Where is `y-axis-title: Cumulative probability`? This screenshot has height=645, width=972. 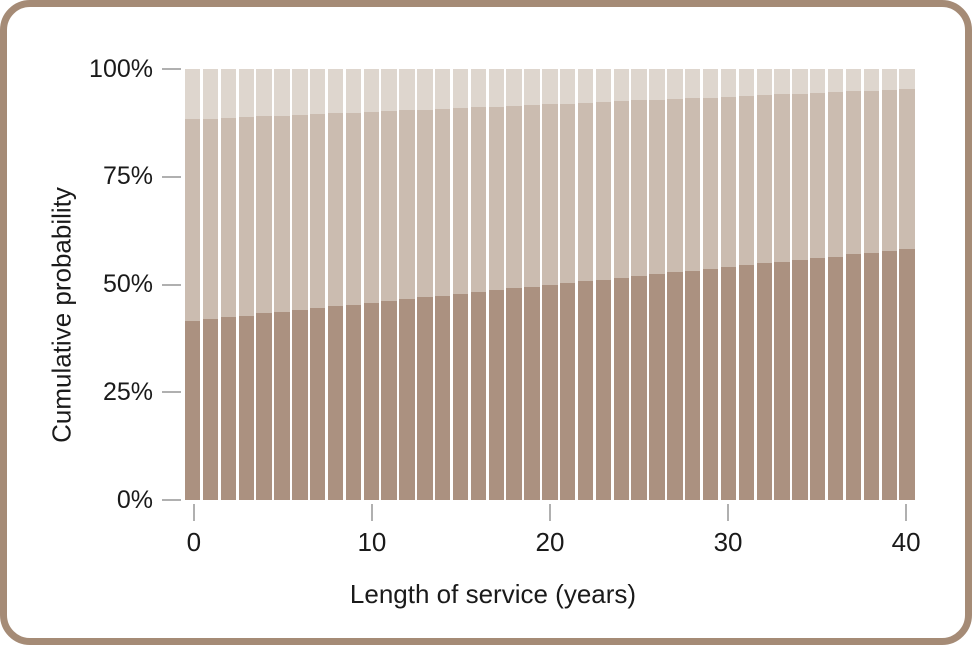
y-axis-title: Cumulative probability is located at coordinates (61, 315).